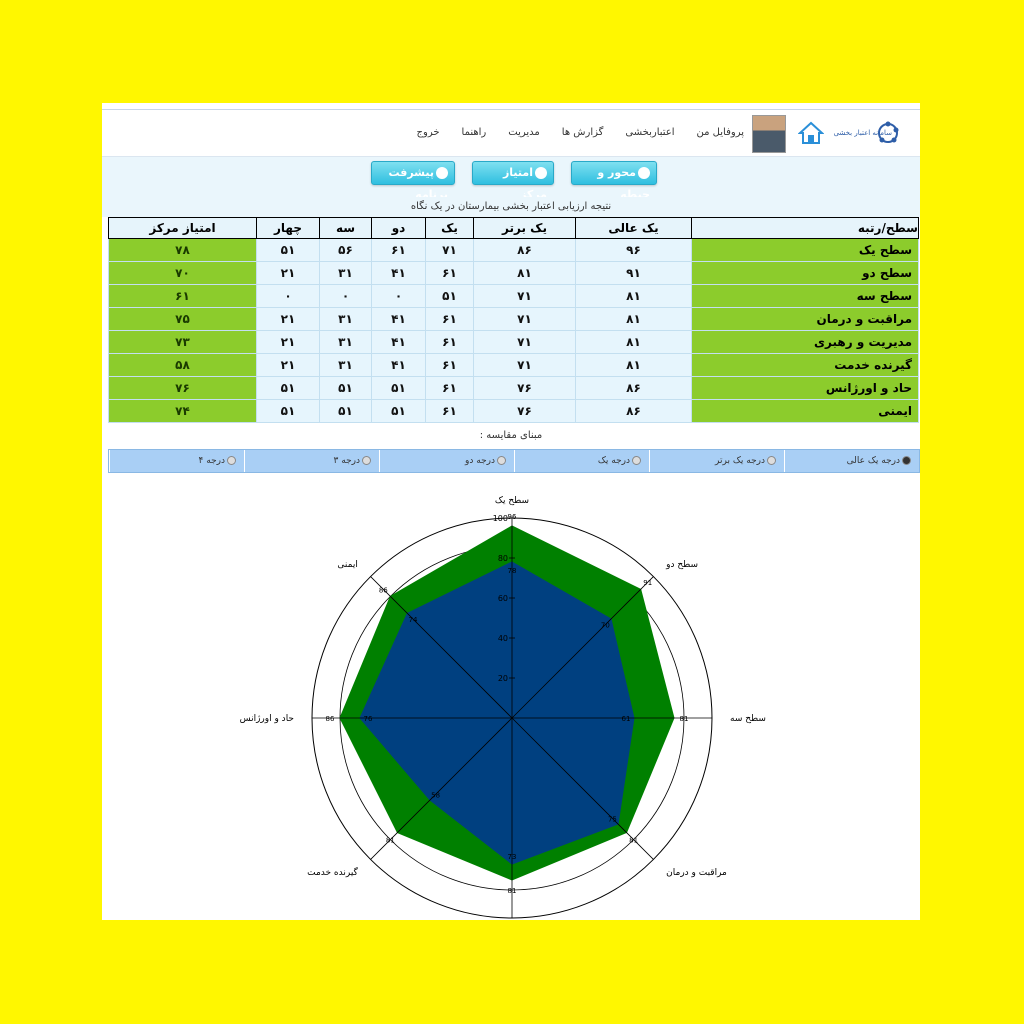 The image size is (1024, 1024). I want to click on radio-option: درجه ۴, so click(176, 461).